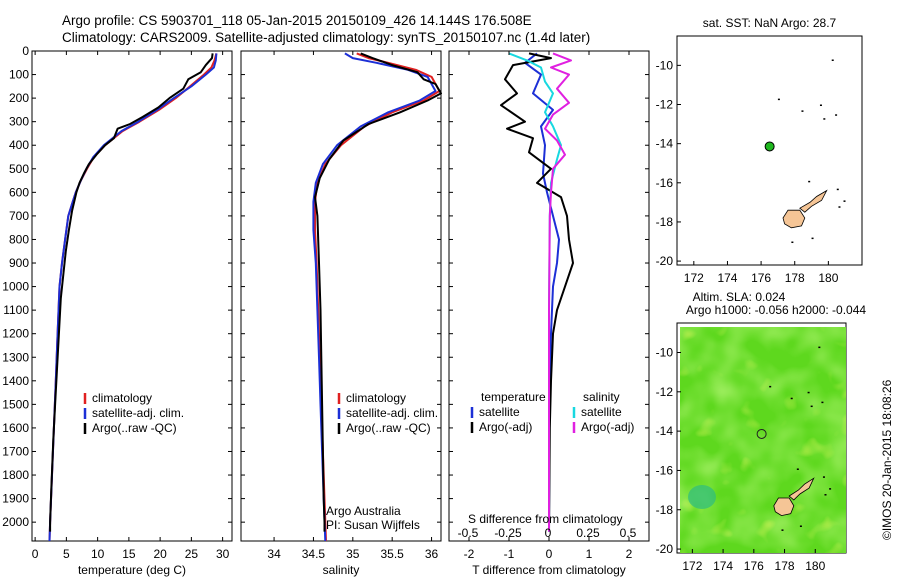 This screenshot has height=580, width=900. I want to click on s-tick-label: -0.5, so click(468, 533).